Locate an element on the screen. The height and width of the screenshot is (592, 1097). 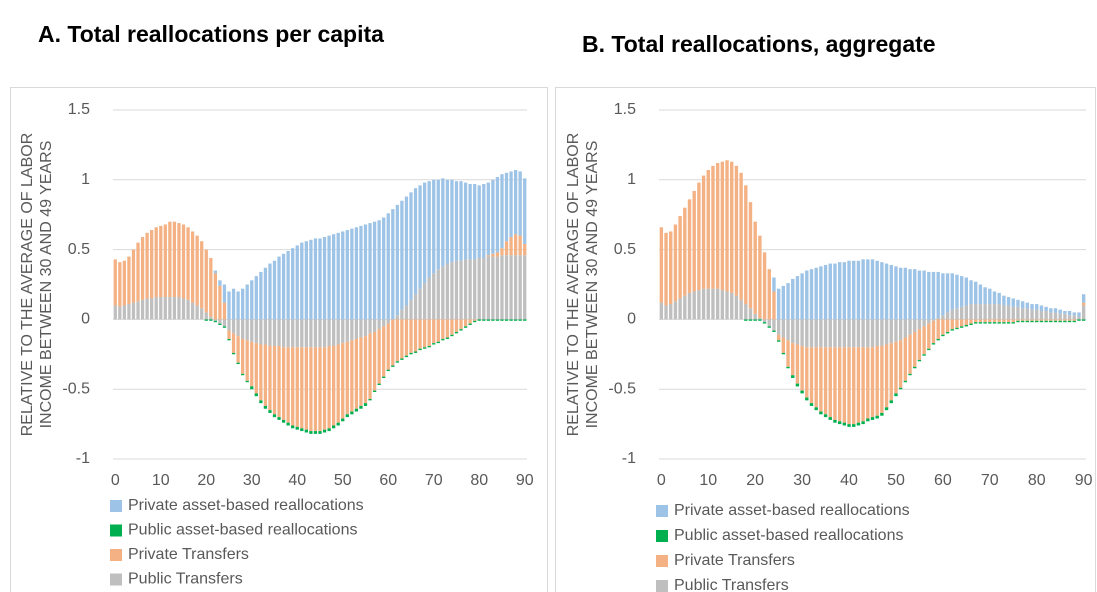
x-tick-label: 40 is located at coordinates (849, 480).